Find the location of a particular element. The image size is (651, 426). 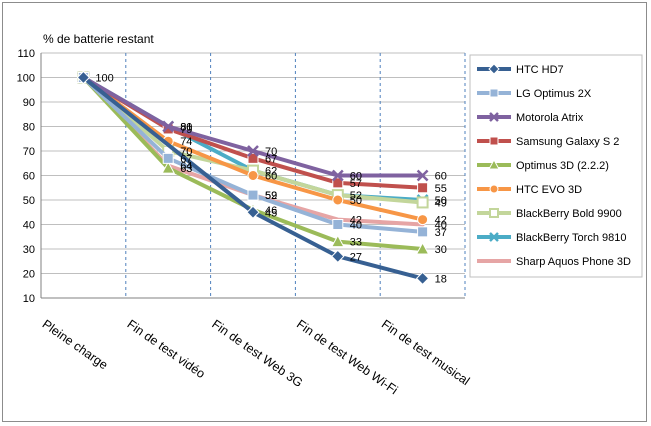

y-tick-labels: 10 20 30 40 50 60 70 80 90 100 110 is located at coordinates (26, 176).